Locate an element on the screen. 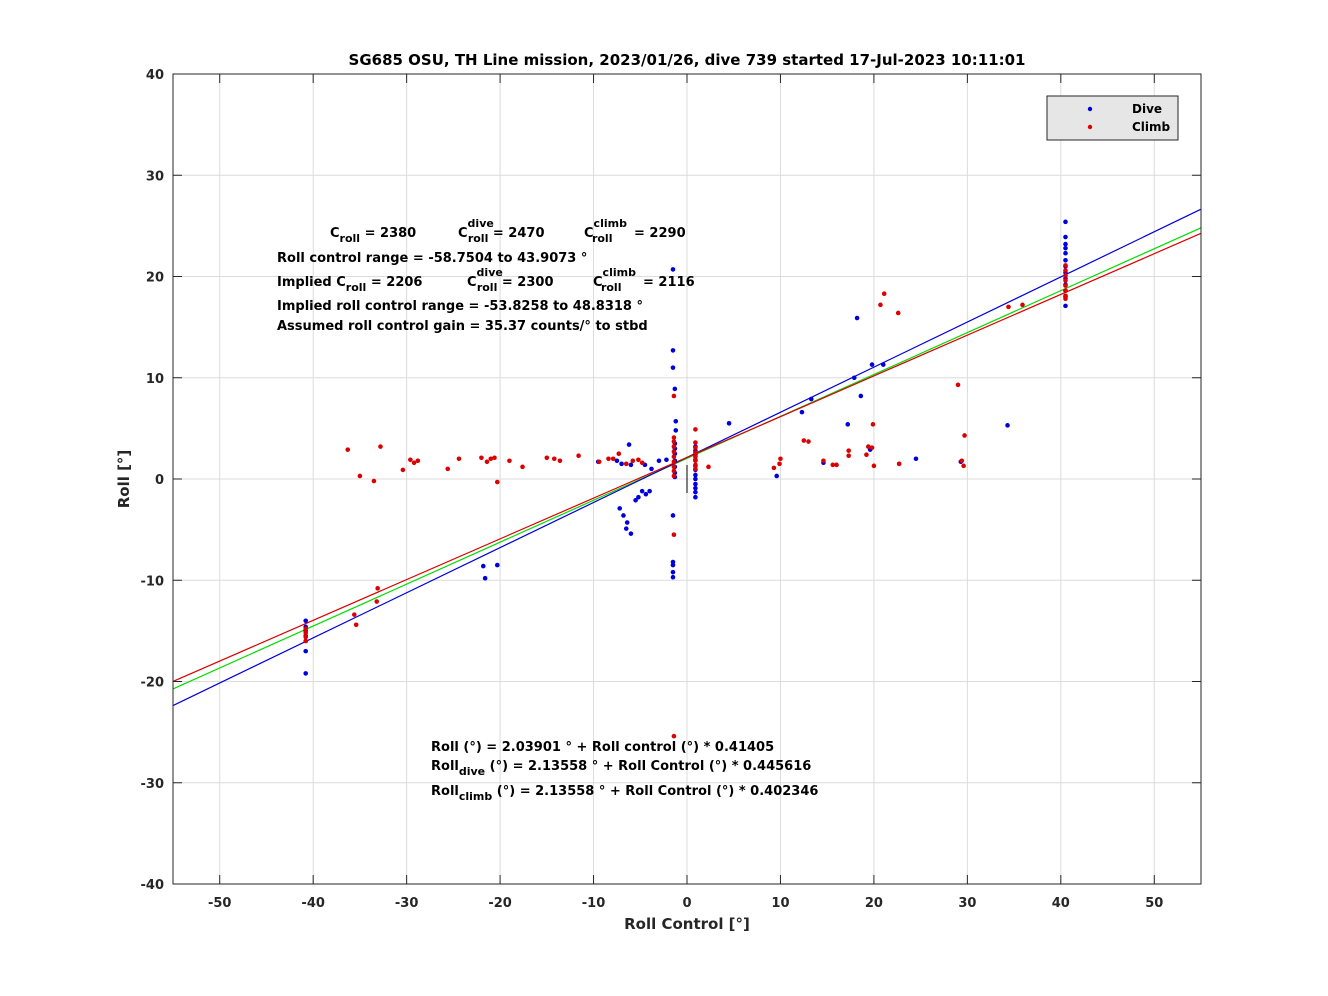  legend: Dive Climb is located at coordinates (1112, 118).